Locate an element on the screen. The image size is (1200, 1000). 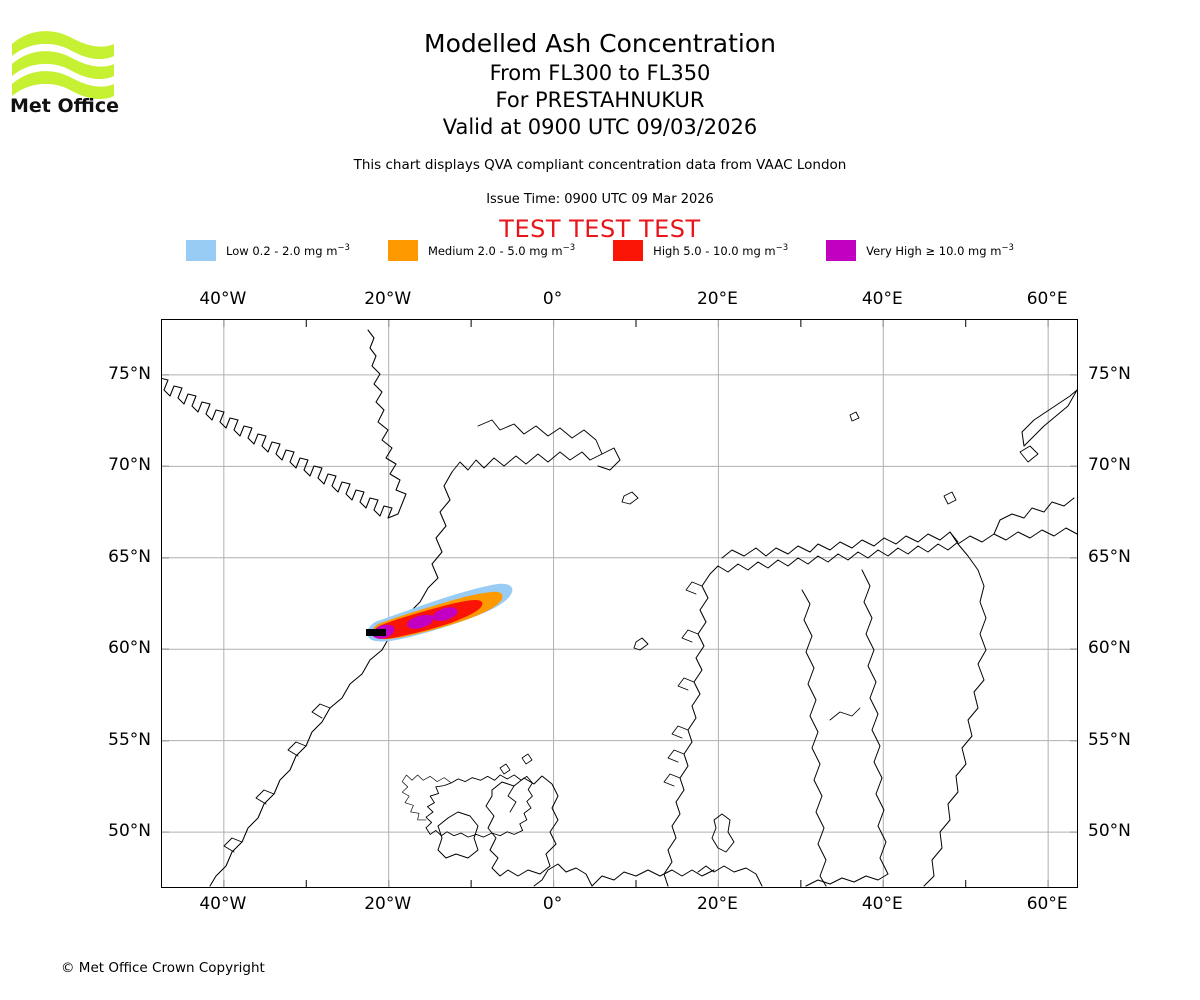
legend-item: Medium 2.0 - 5.0 mg m−3 is located at coordinates (481, 250).